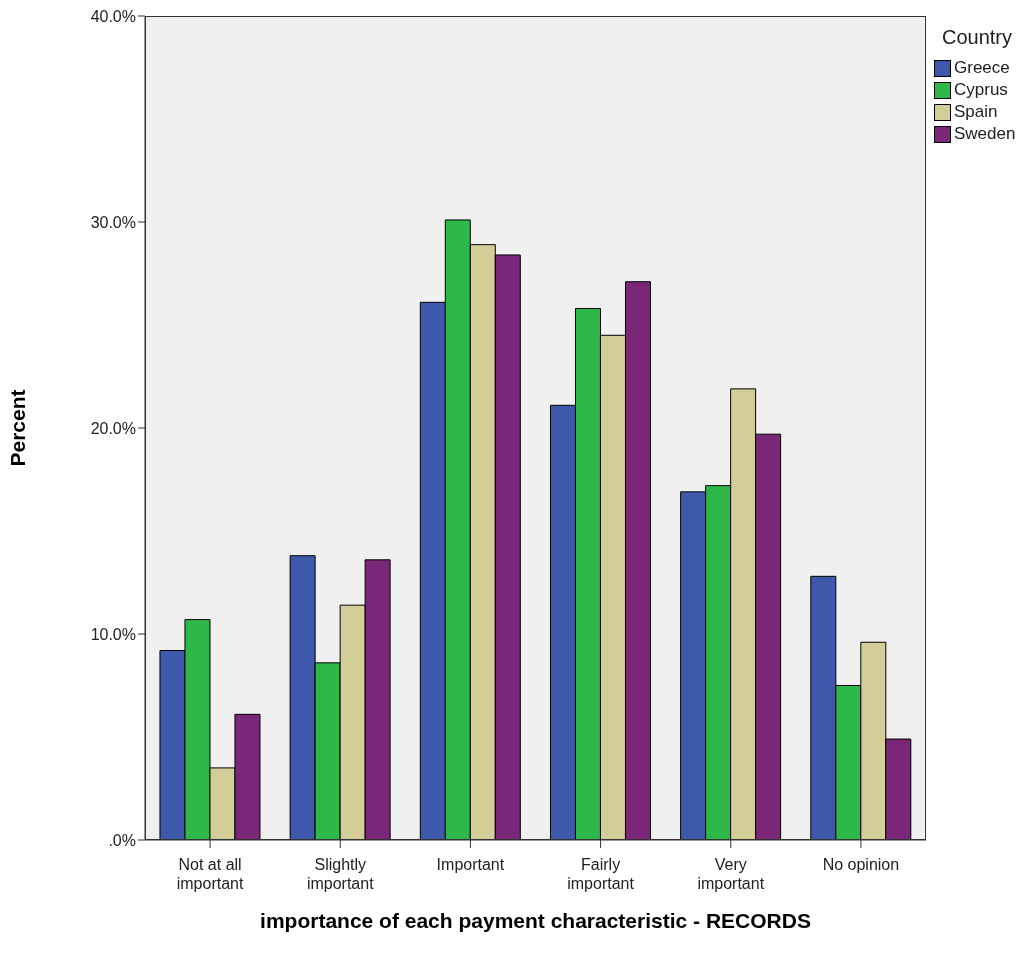  What do you see at coordinates (535, 920) in the screenshot?
I see `x-axis-title: importance of each payment characteristic - RECORDS` at bounding box center [535, 920].